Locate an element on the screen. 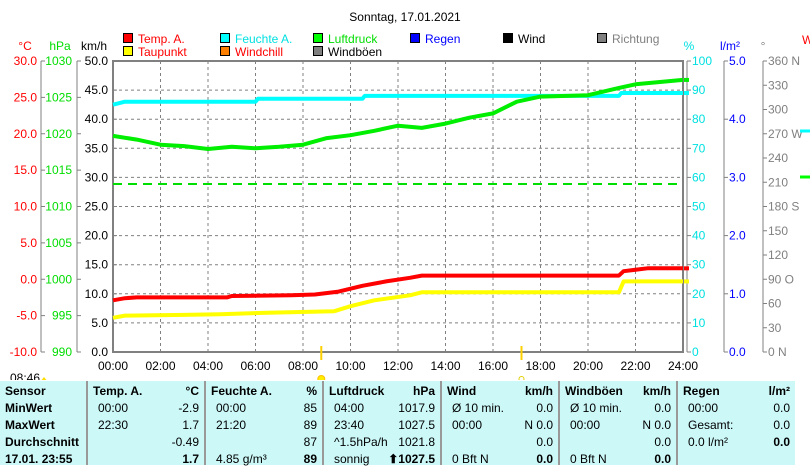 The width and height of the screenshot is (810, 468). humidity-tick-label: 60 is located at coordinates (699, 177).